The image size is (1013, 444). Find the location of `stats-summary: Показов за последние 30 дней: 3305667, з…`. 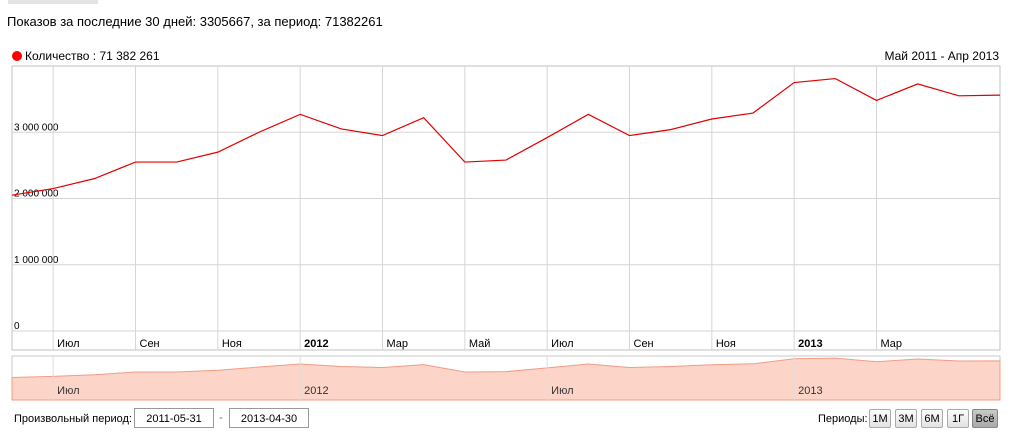

stats-summary: Показов за последние 30 дней: 3305667, з… is located at coordinates (195, 21).